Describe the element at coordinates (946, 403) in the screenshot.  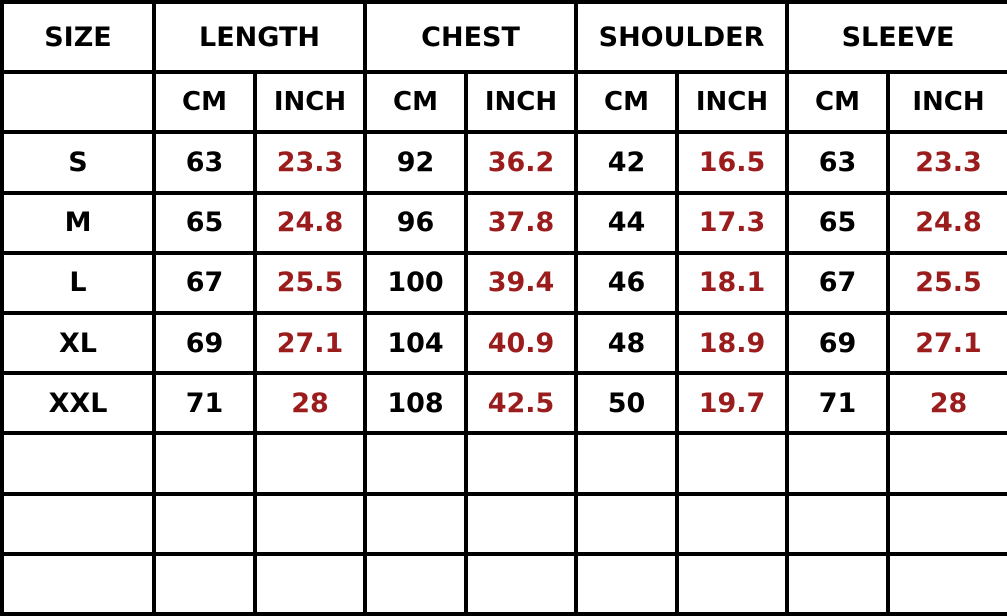
I see `sleeve-inch-value: 28` at that location.